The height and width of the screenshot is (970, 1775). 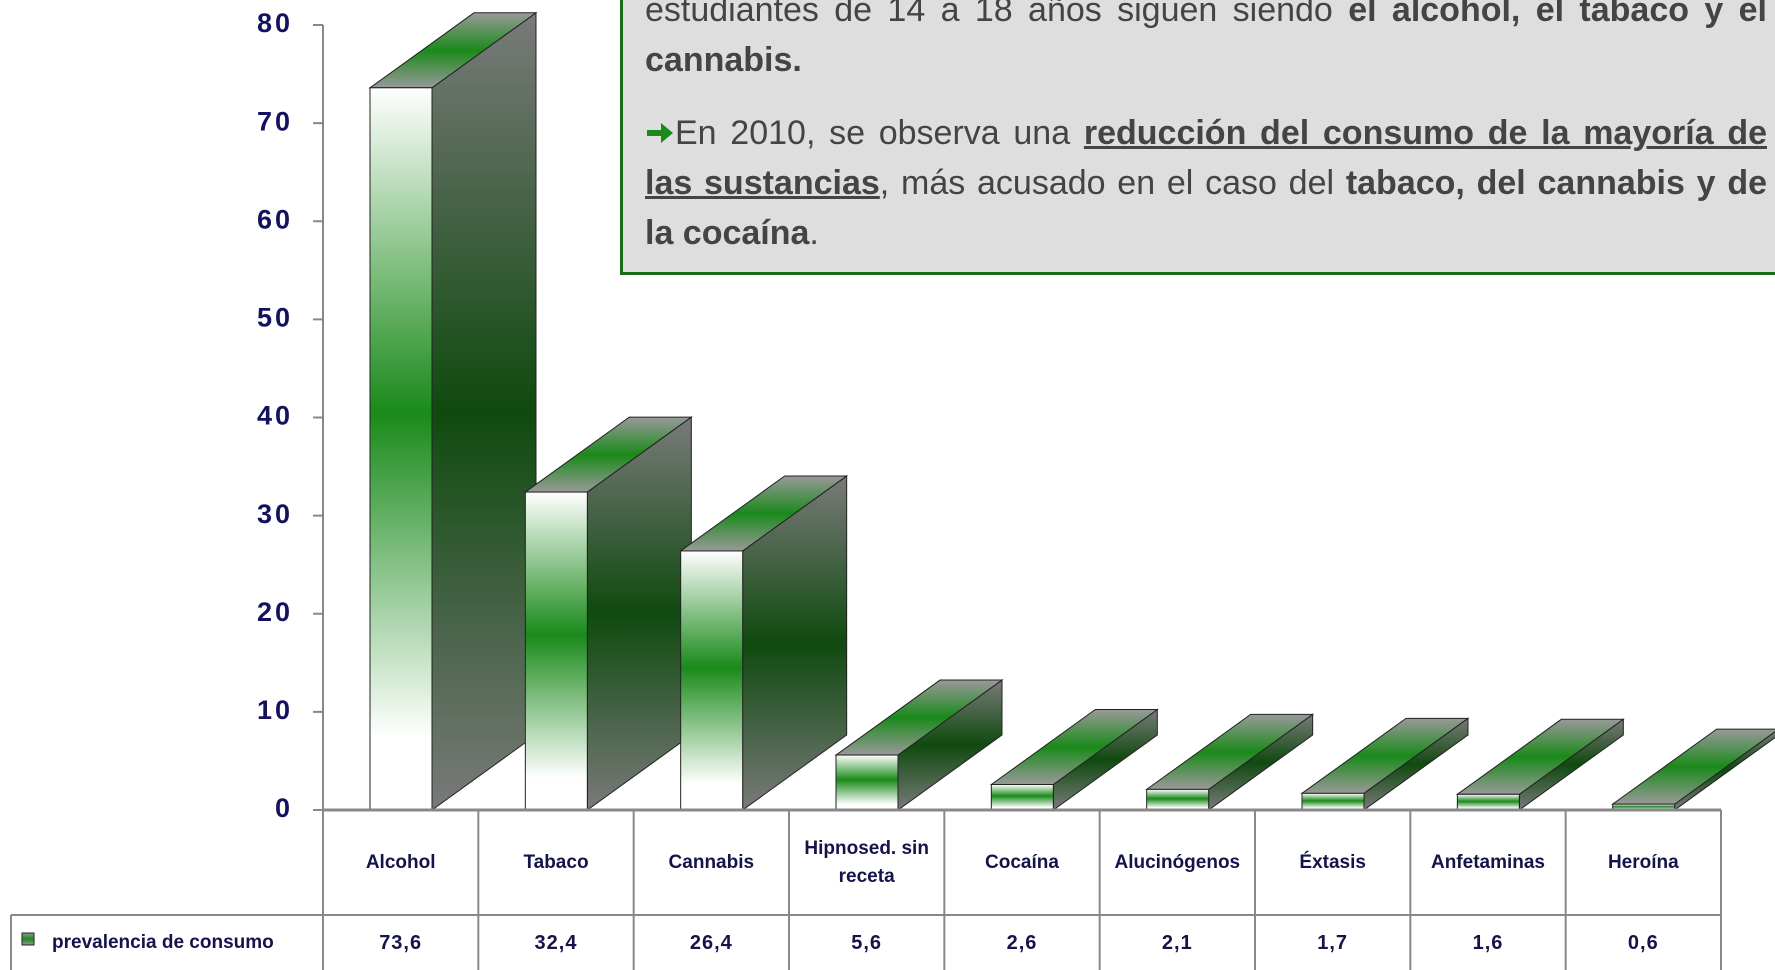 What do you see at coordinates (1206, 208) in the screenshot?
I see `annotation-text: tabaco, del cannabis y de la cocaína` at bounding box center [1206, 208].